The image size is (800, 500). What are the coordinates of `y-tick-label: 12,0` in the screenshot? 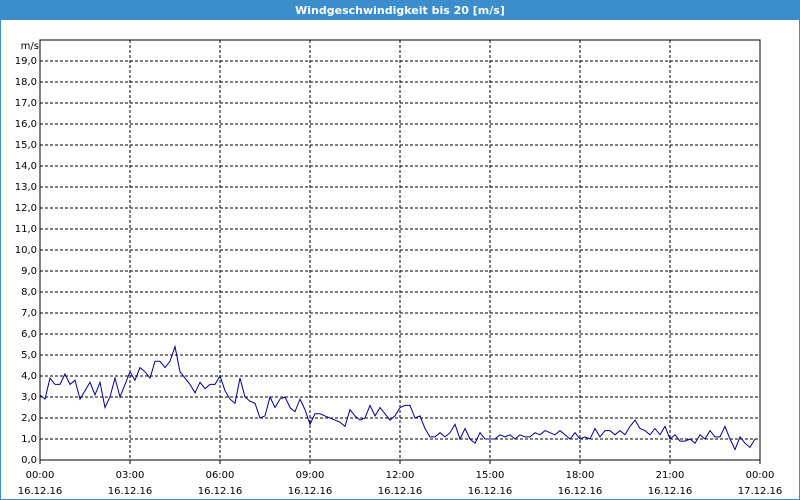 It's located at (26, 208).